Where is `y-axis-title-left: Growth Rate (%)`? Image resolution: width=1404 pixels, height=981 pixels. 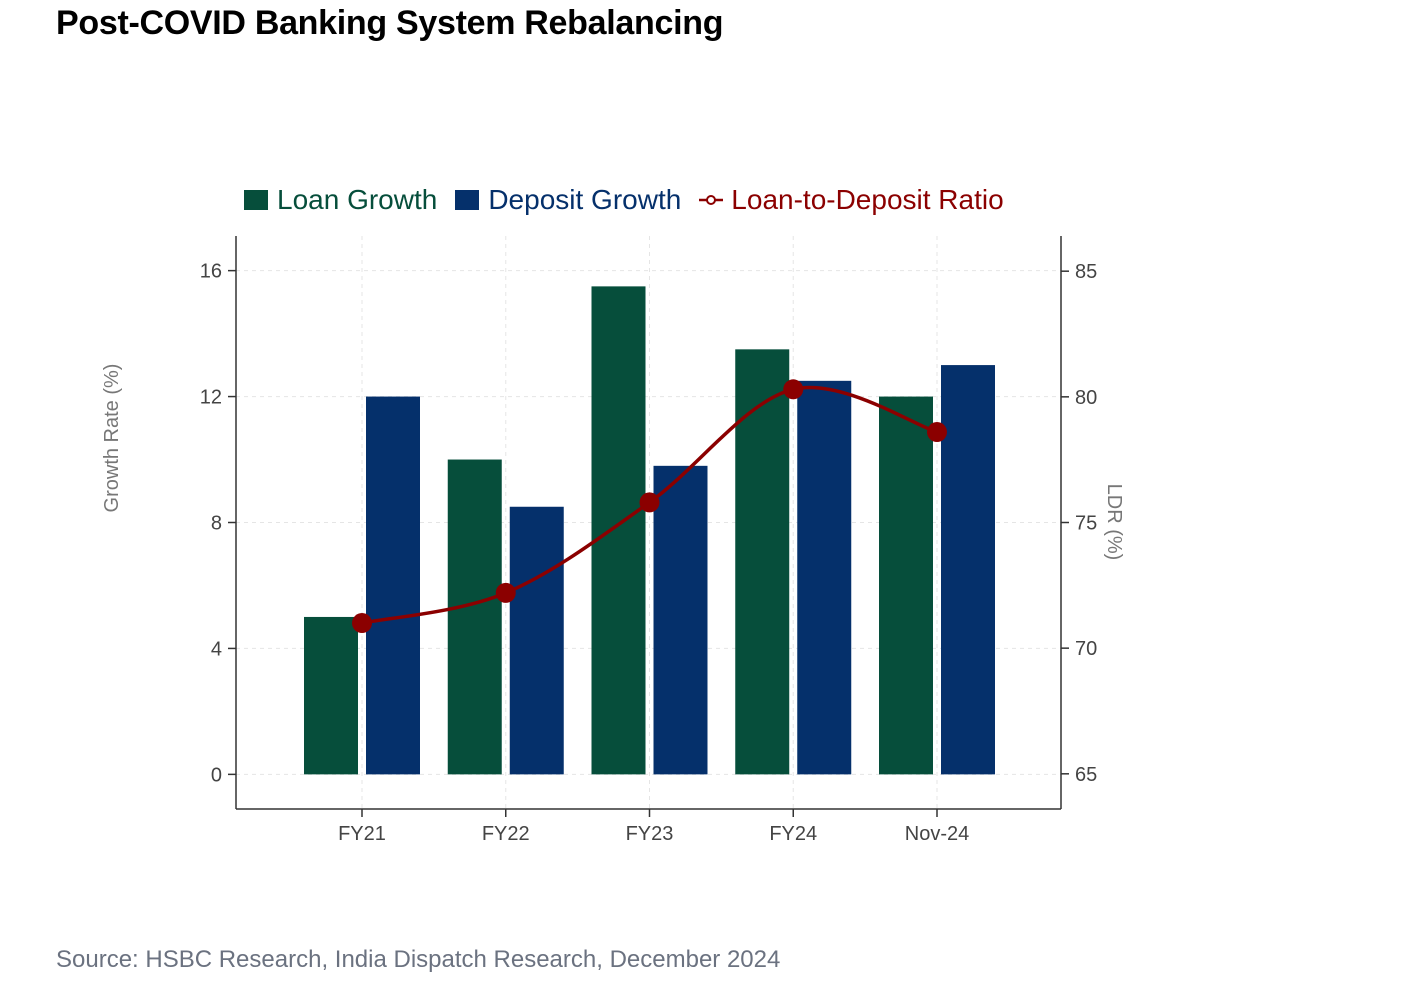
y-axis-title-left: Growth Rate (%) is located at coordinates (112, 438).